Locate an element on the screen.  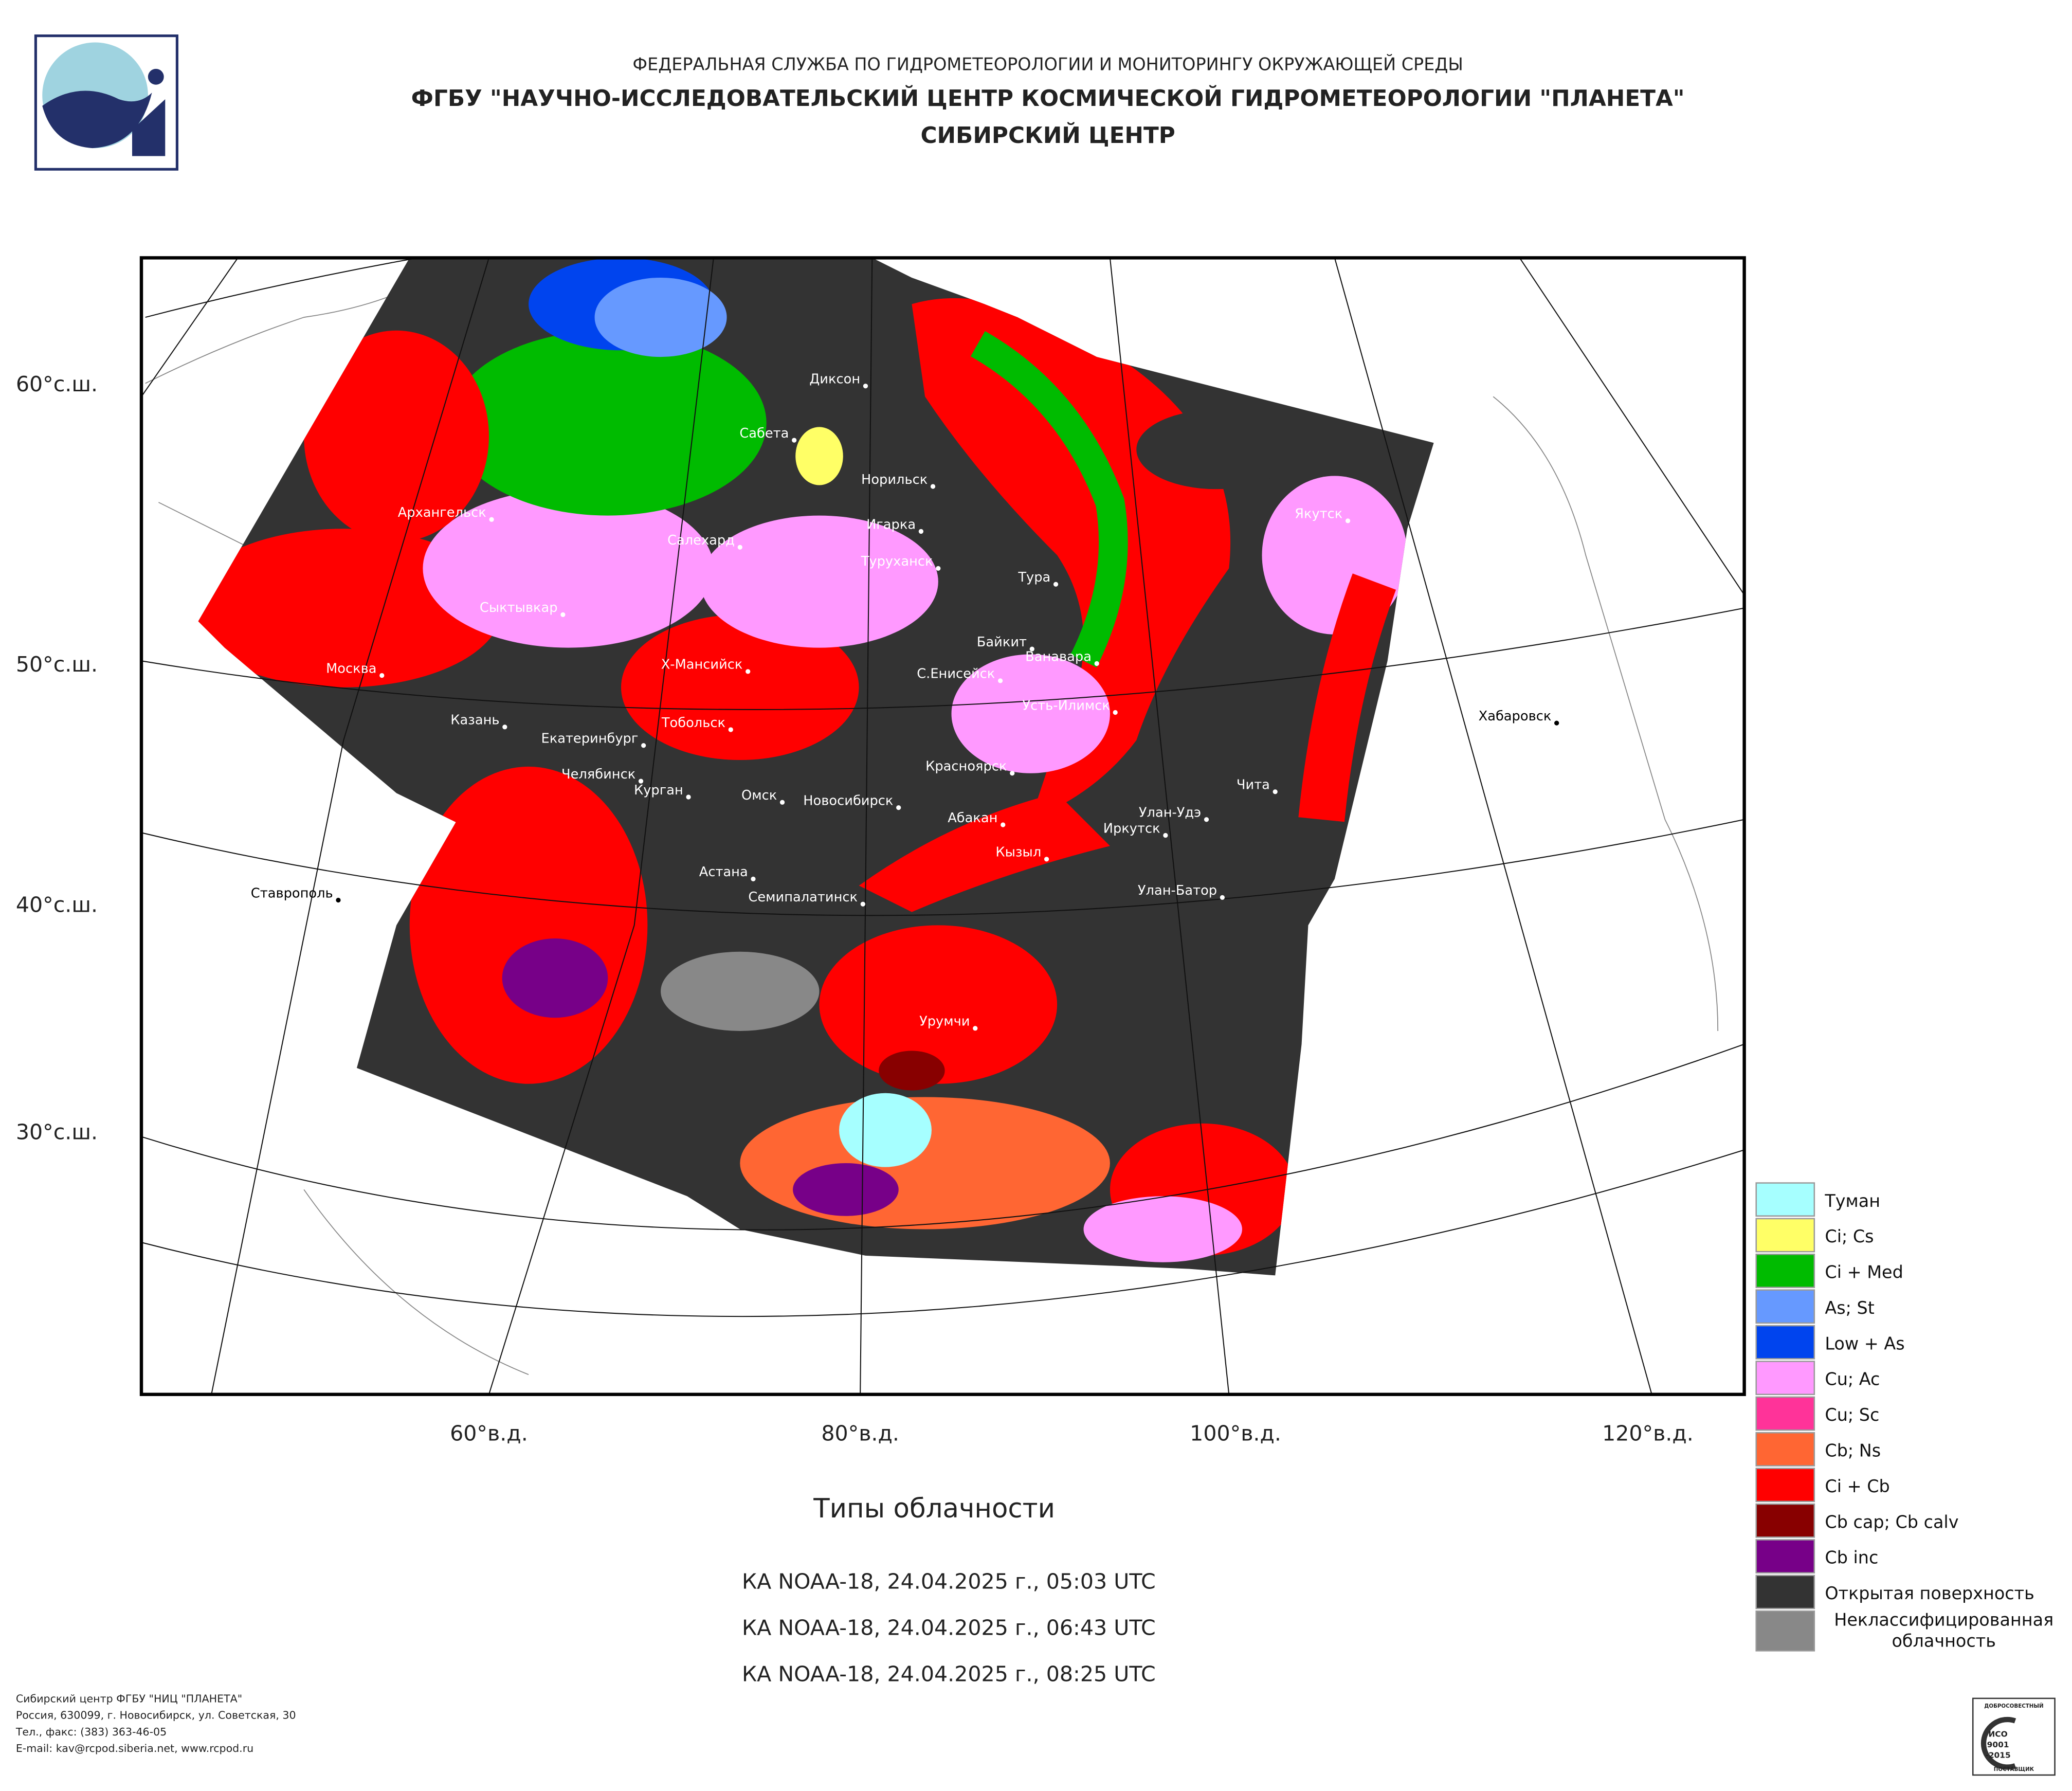
city-label: С.Енисейск is located at coordinates (956, 674).